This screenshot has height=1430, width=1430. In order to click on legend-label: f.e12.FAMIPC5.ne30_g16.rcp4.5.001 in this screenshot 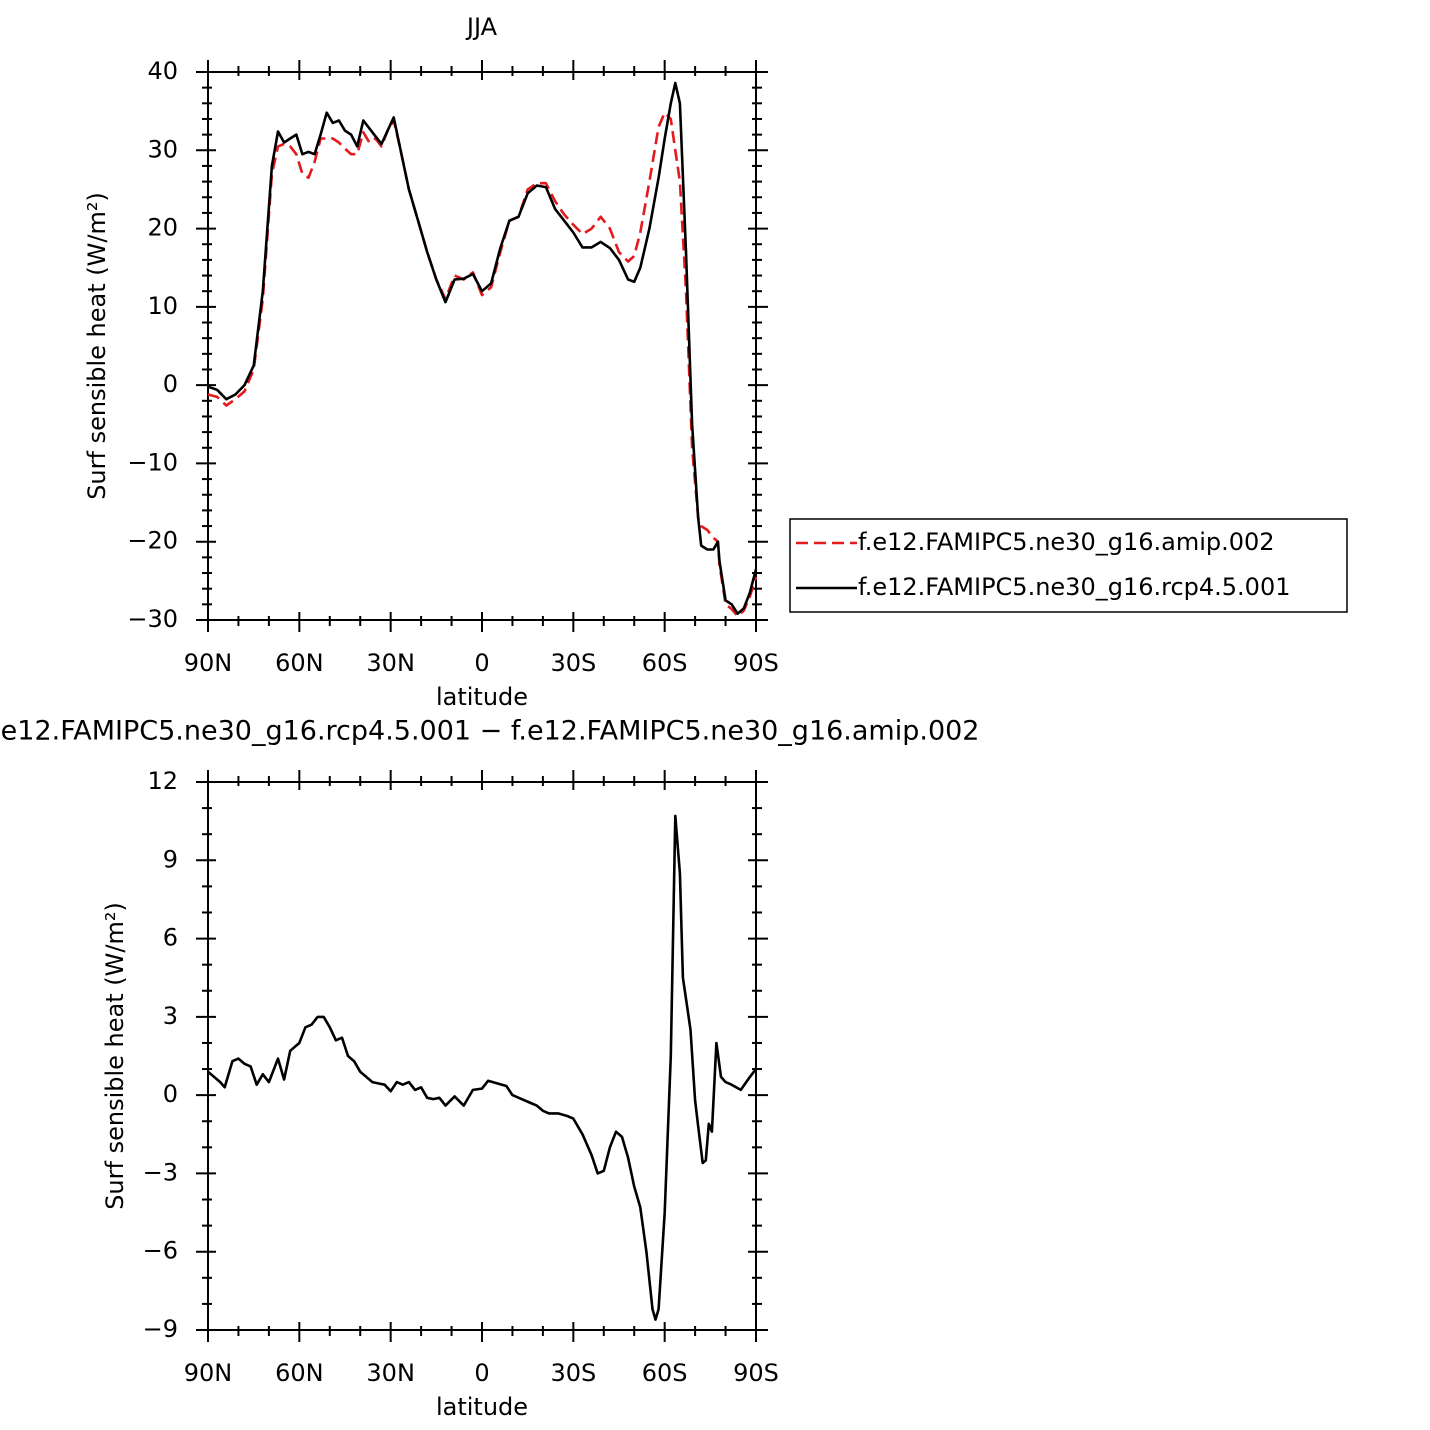, I will do `click(1074, 587)`.